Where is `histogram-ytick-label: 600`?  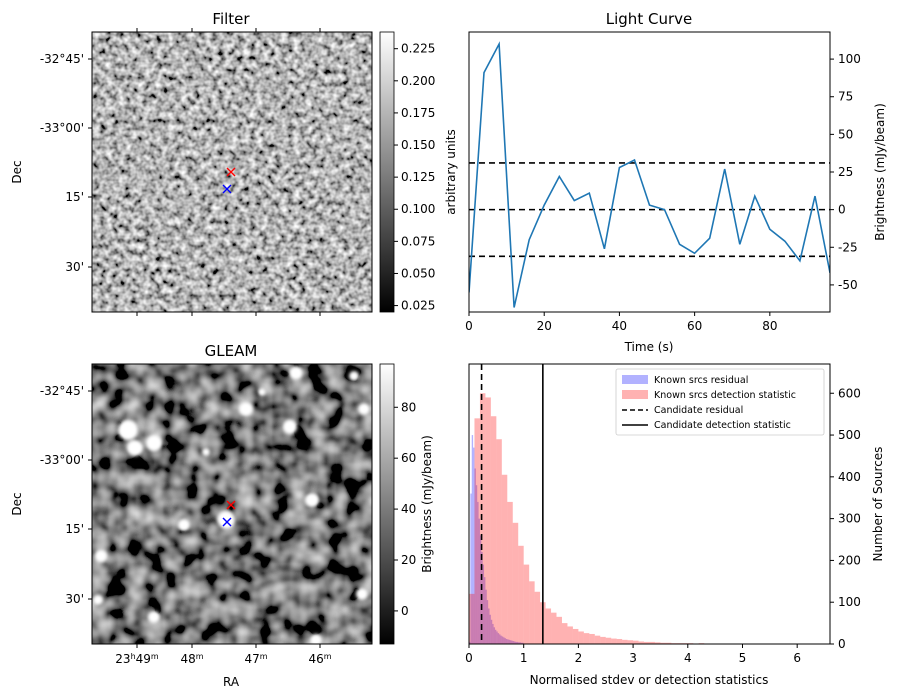 histogram-ytick-label: 600 is located at coordinates (849, 393).